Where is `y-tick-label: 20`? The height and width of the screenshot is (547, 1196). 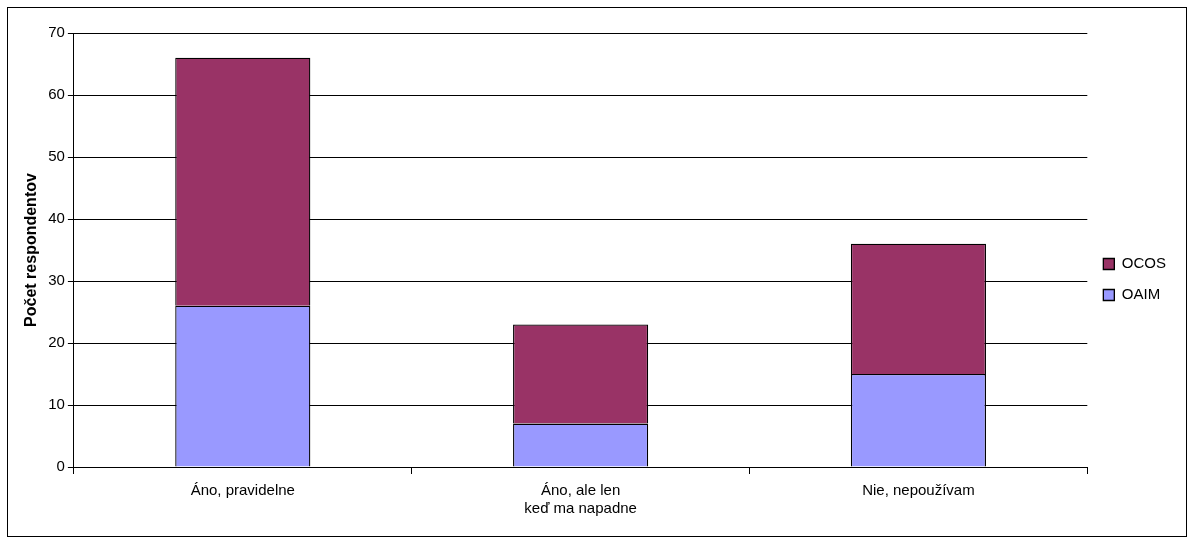
y-tick-label: 20 is located at coordinates (56, 342).